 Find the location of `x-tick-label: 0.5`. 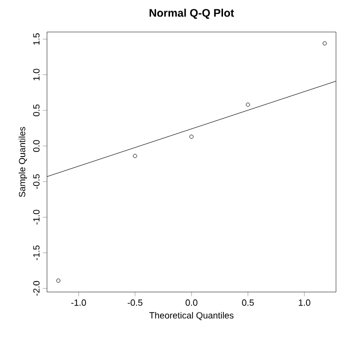

x-tick-label: 0.5 is located at coordinates (248, 302).